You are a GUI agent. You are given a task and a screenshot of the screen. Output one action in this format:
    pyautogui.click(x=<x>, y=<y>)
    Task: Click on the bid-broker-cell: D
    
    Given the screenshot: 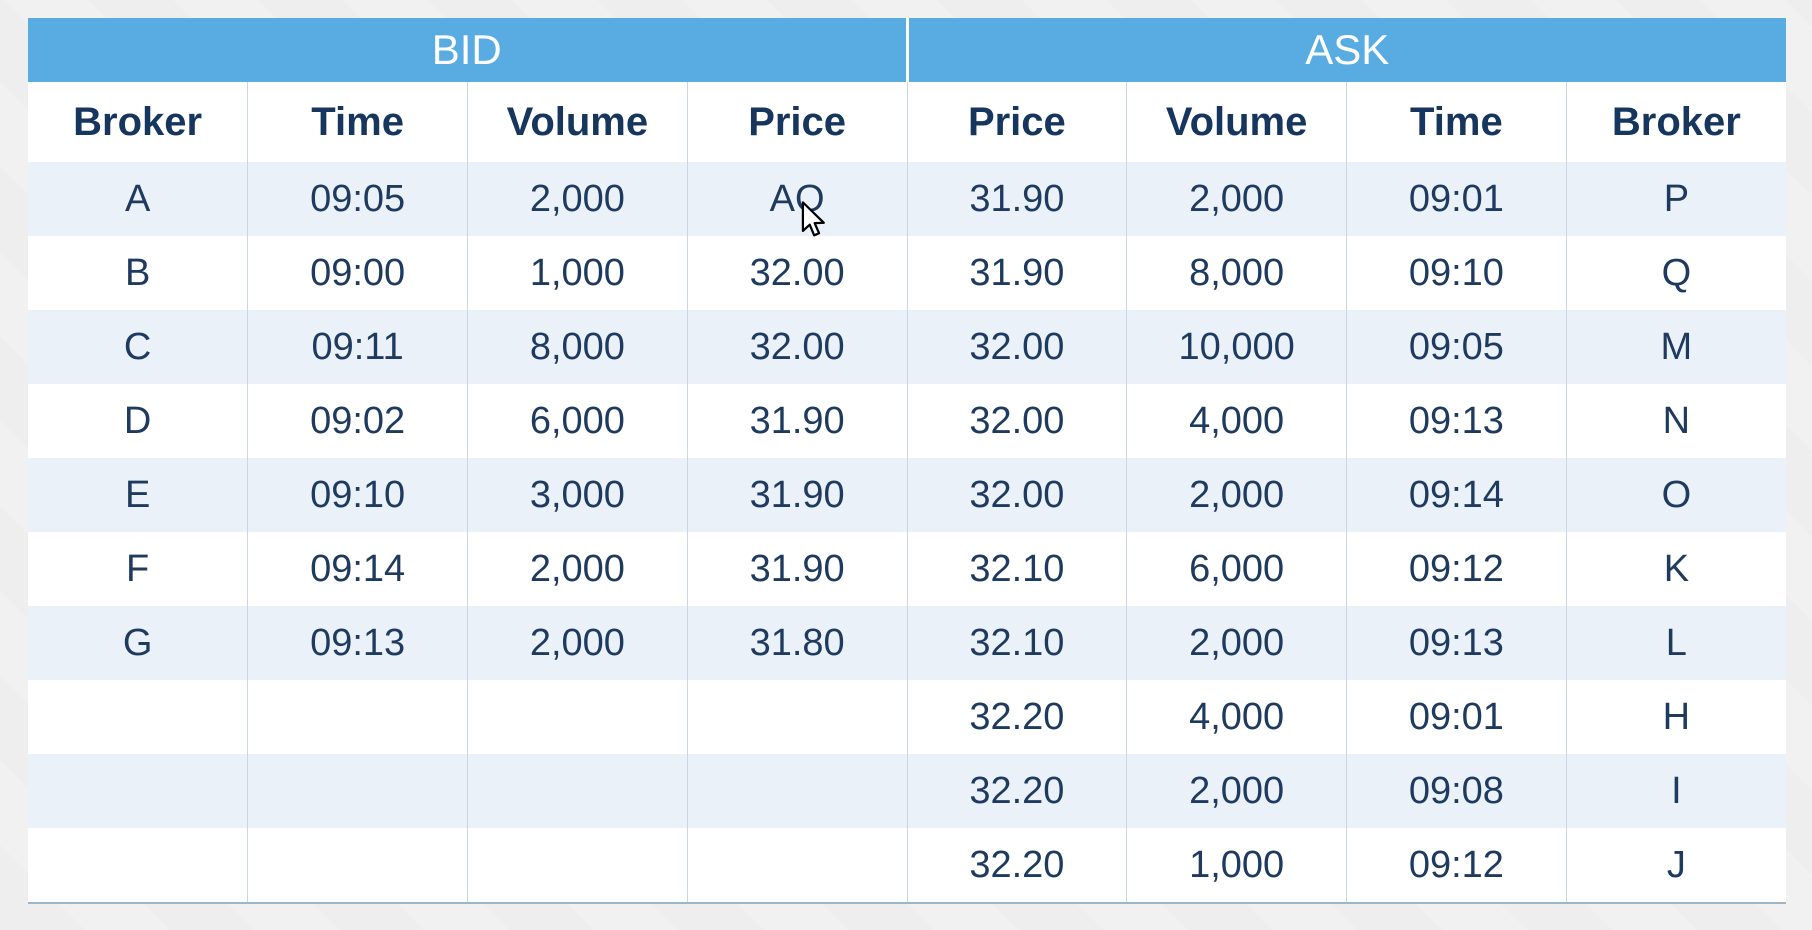 What is the action you would take?
    pyautogui.click(x=138, y=421)
    